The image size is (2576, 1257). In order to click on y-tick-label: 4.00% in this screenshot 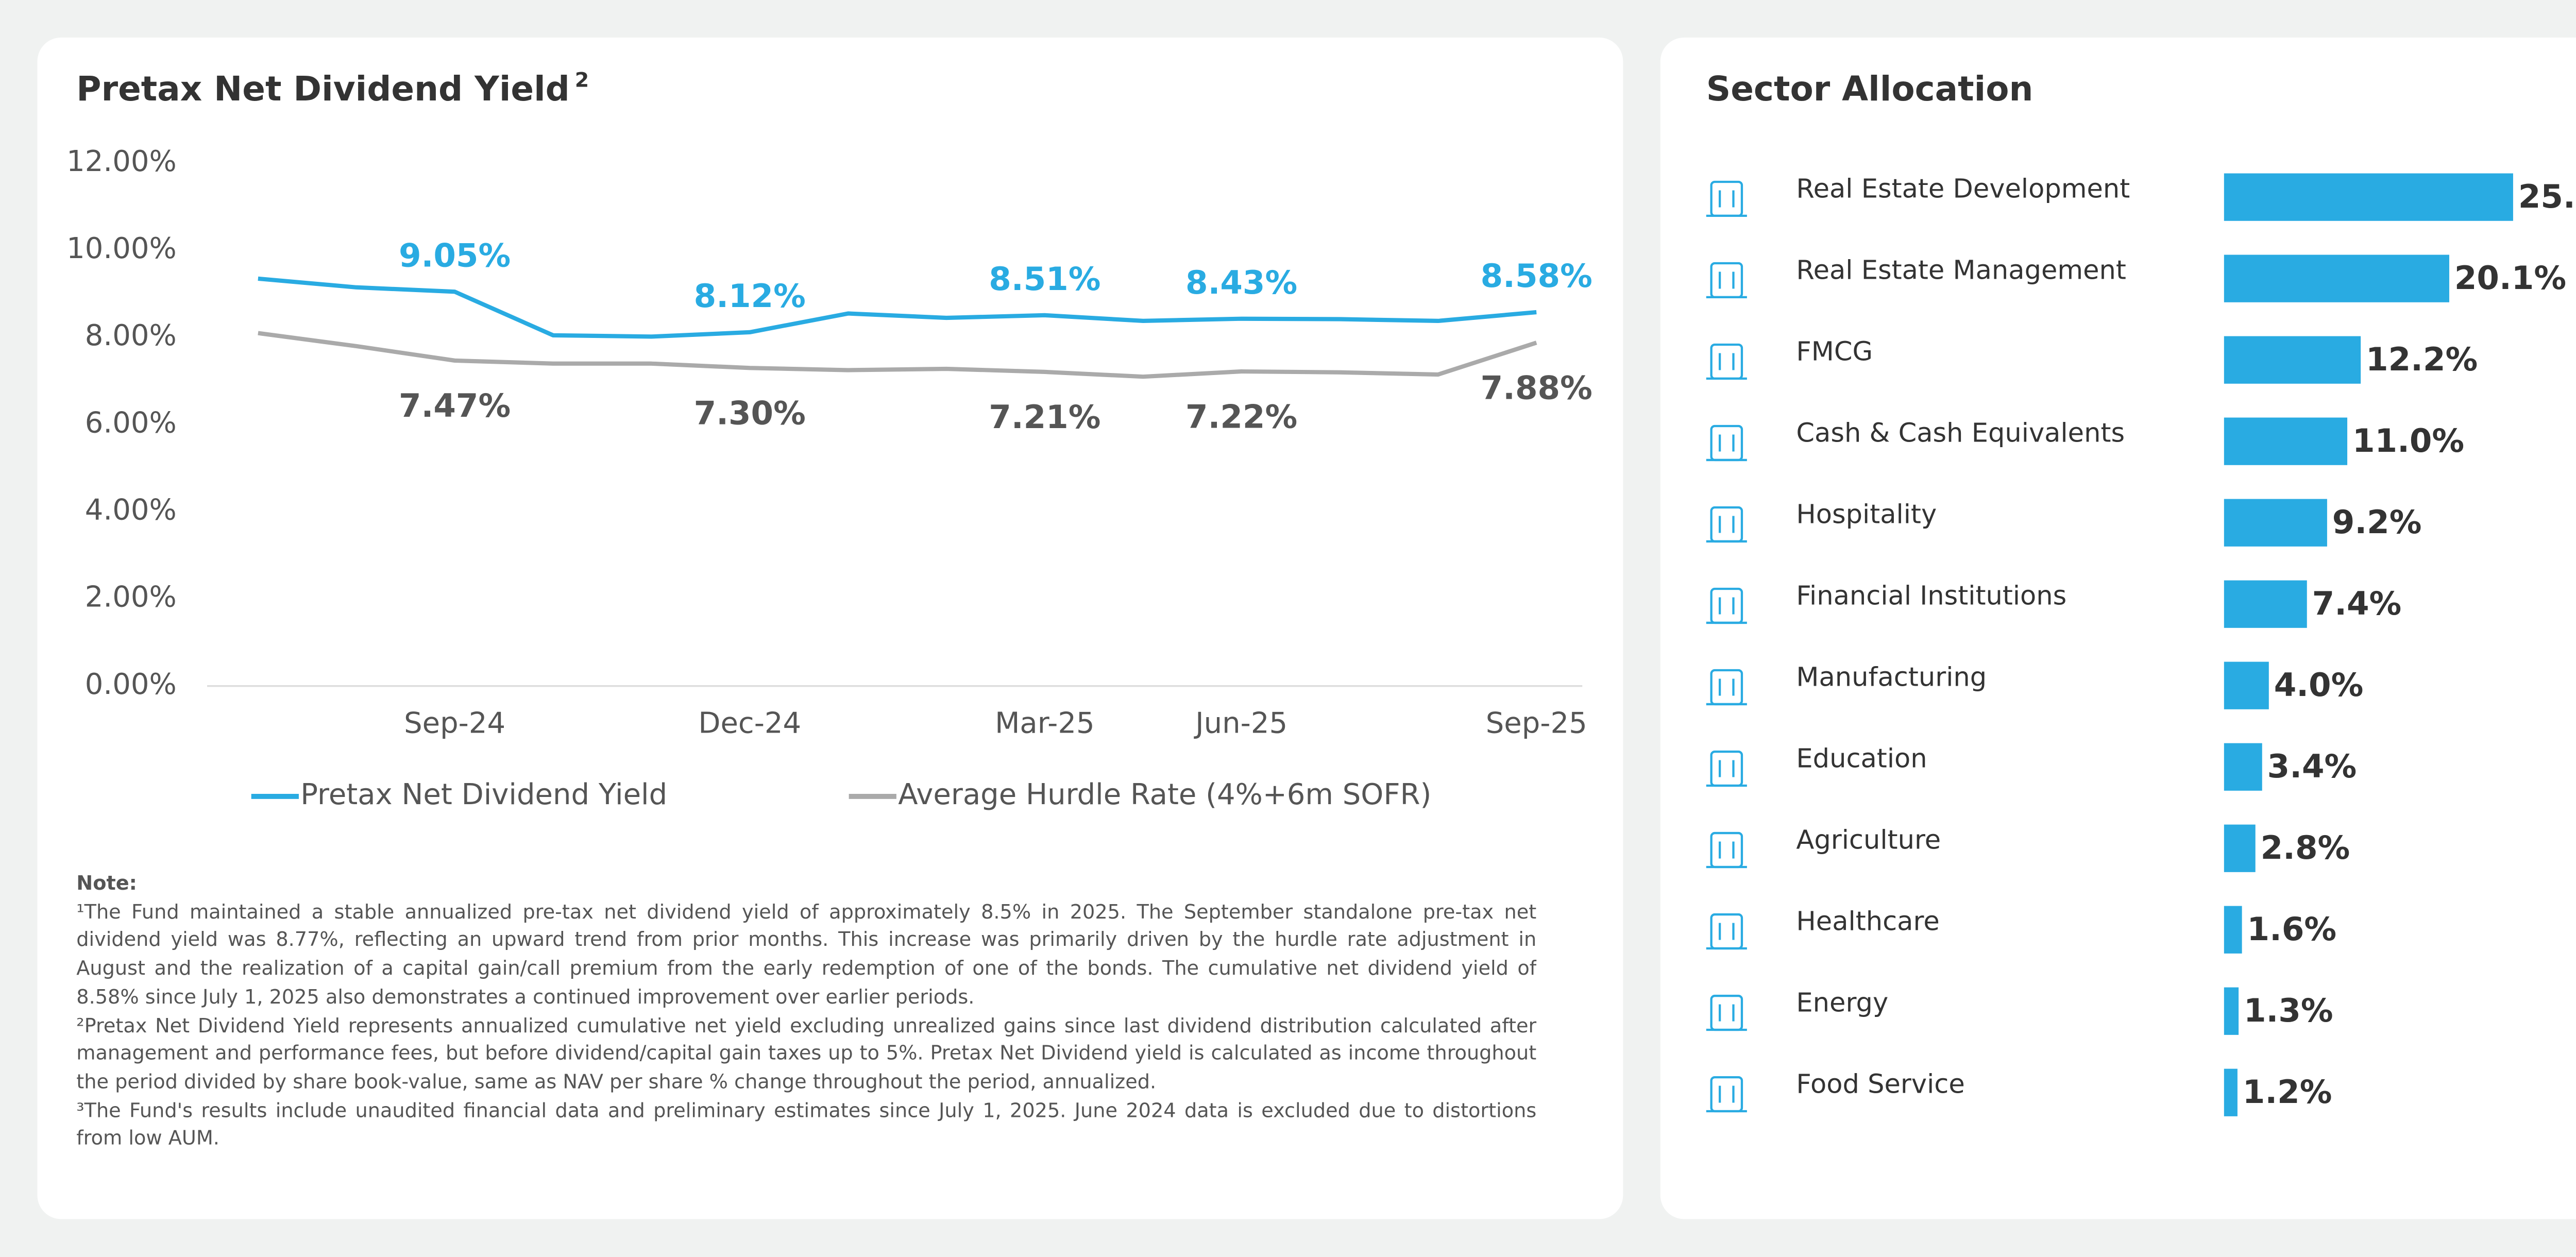, I will do `click(131, 511)`.